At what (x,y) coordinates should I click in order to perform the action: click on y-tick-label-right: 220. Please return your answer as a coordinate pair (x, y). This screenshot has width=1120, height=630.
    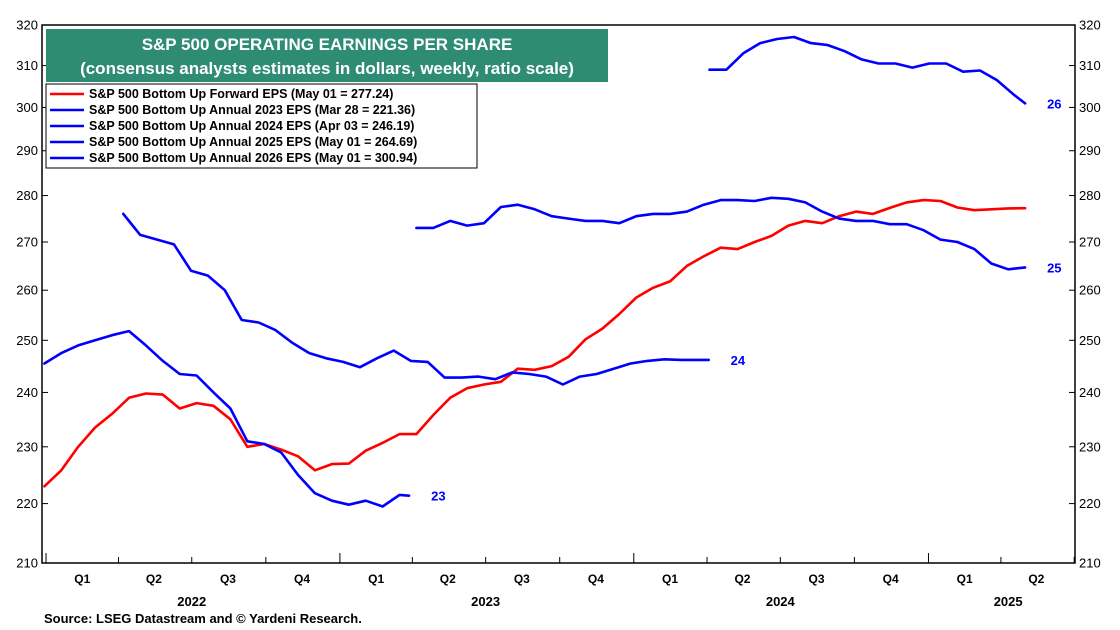
    Looking at the image, I should click on (1090, 503).